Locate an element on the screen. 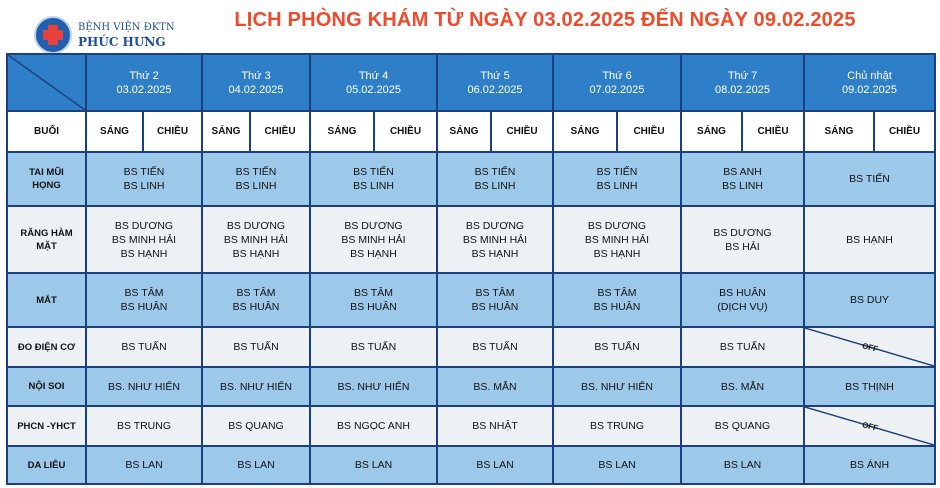 This screenshot has height=488, width=940. row-label-eye: MẮT is located at coordinates (46, 300).